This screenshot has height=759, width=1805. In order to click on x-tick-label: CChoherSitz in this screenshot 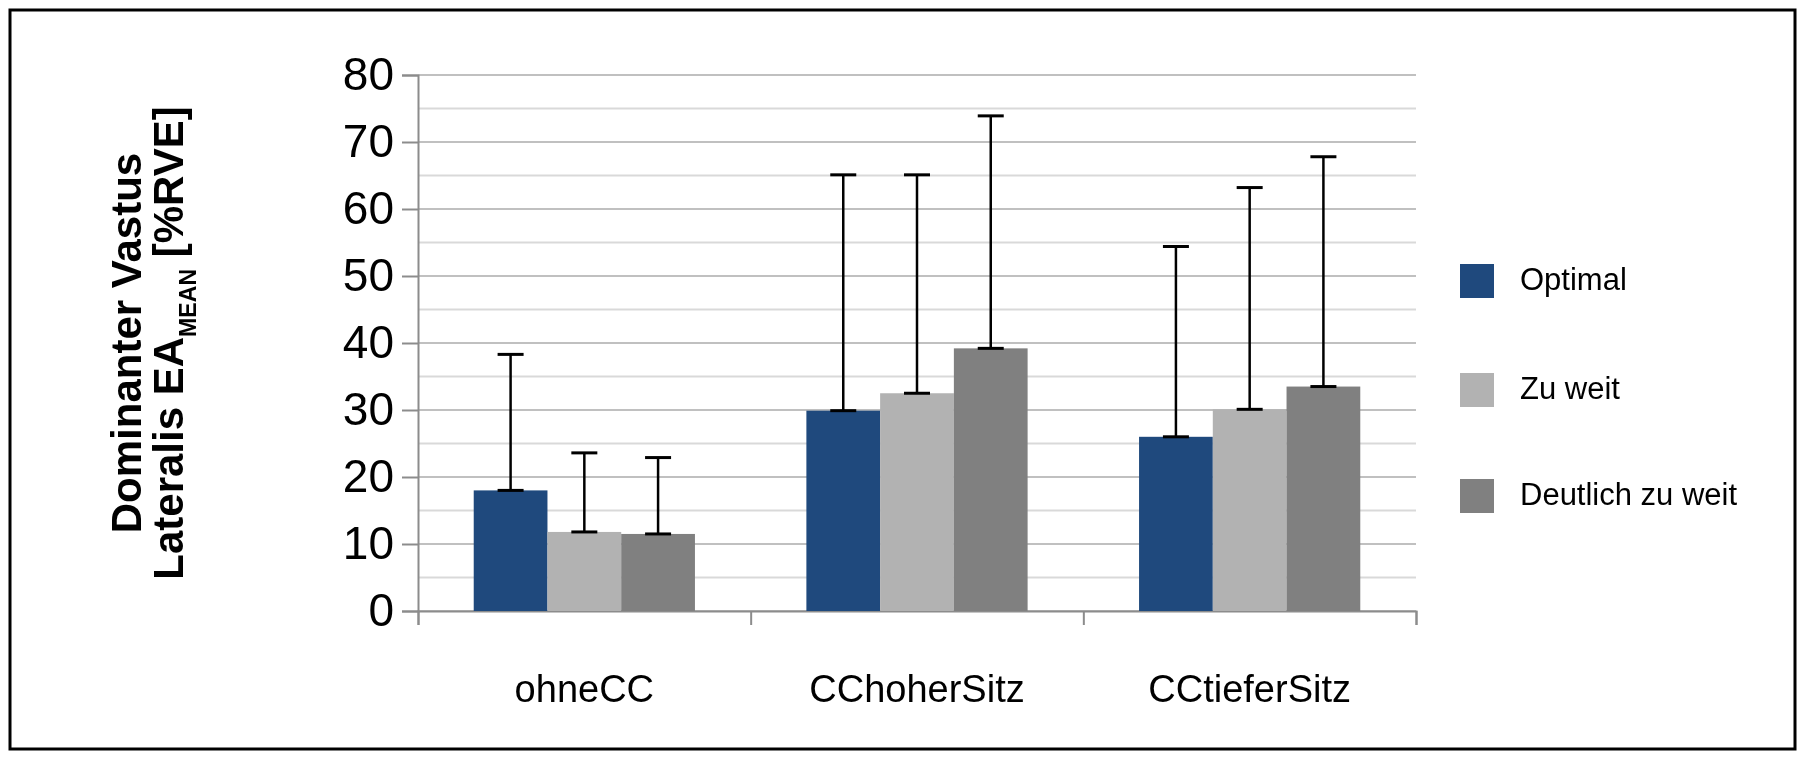, I will do `click(917, 689)`.